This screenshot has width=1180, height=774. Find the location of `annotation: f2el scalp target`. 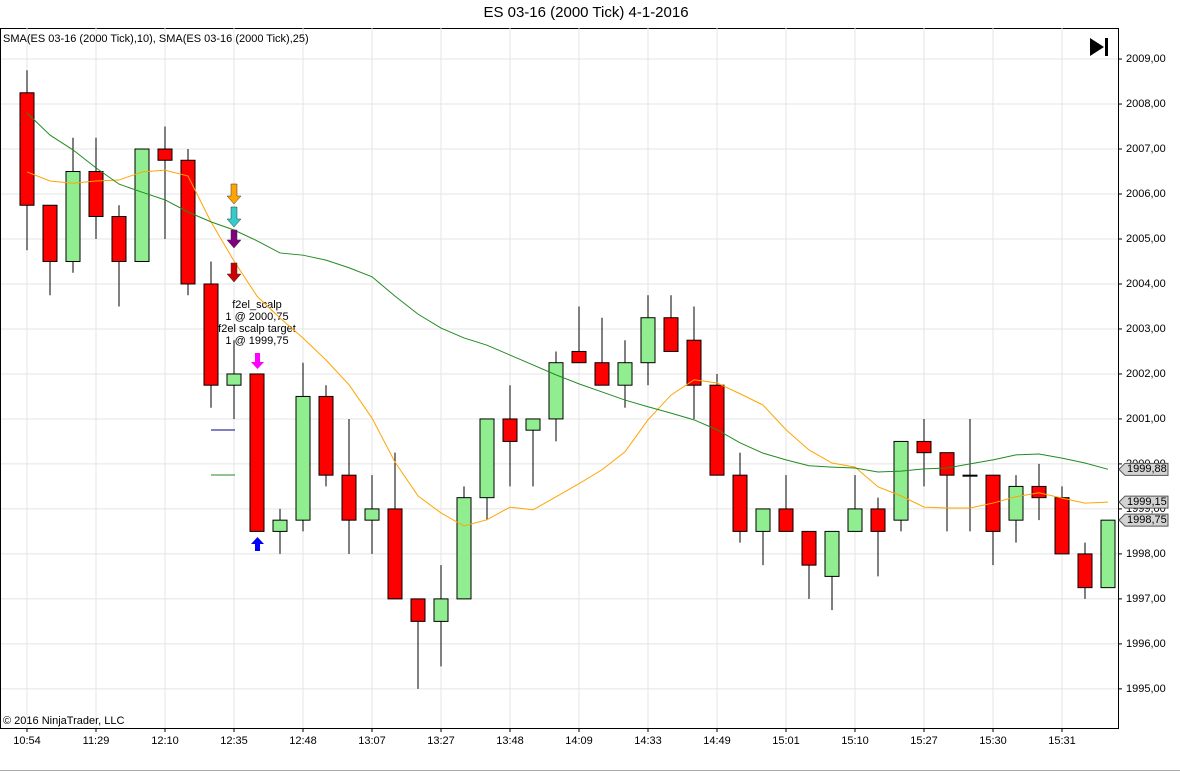

annotation: f2el scalp target is located at coordinates (257, 329).